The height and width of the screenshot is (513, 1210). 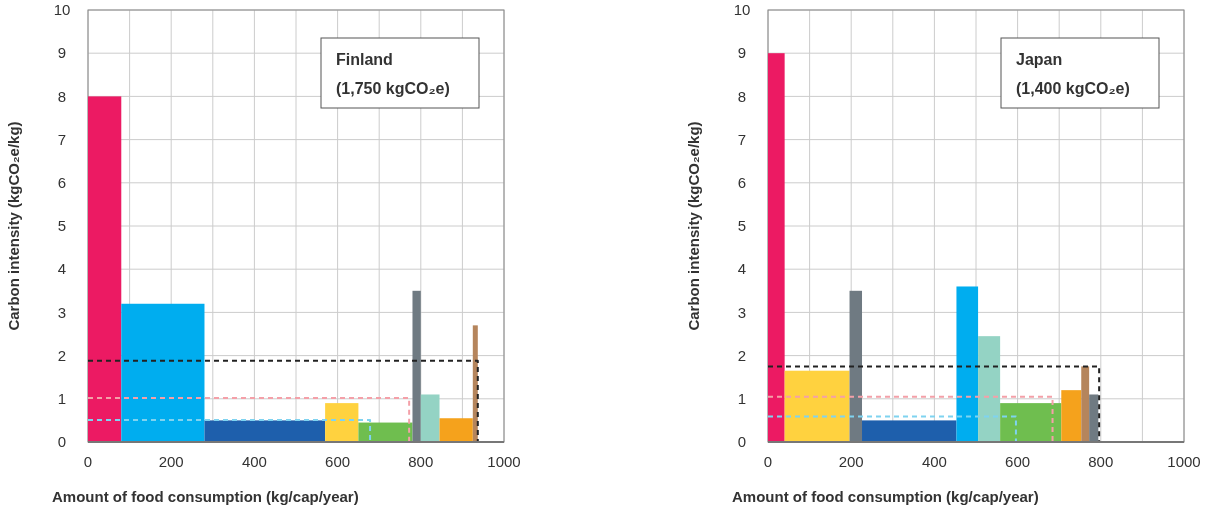 What do you see at coordinates (1073, 88) in the screenshot?
I see `text: (1,400 kgCO₂e)` at bounding box center [1073, 88].